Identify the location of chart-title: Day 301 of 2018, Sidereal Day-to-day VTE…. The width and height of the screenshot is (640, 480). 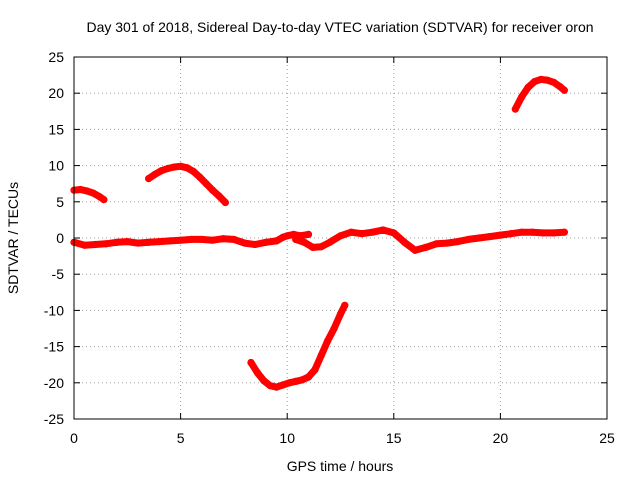
(339, 27).